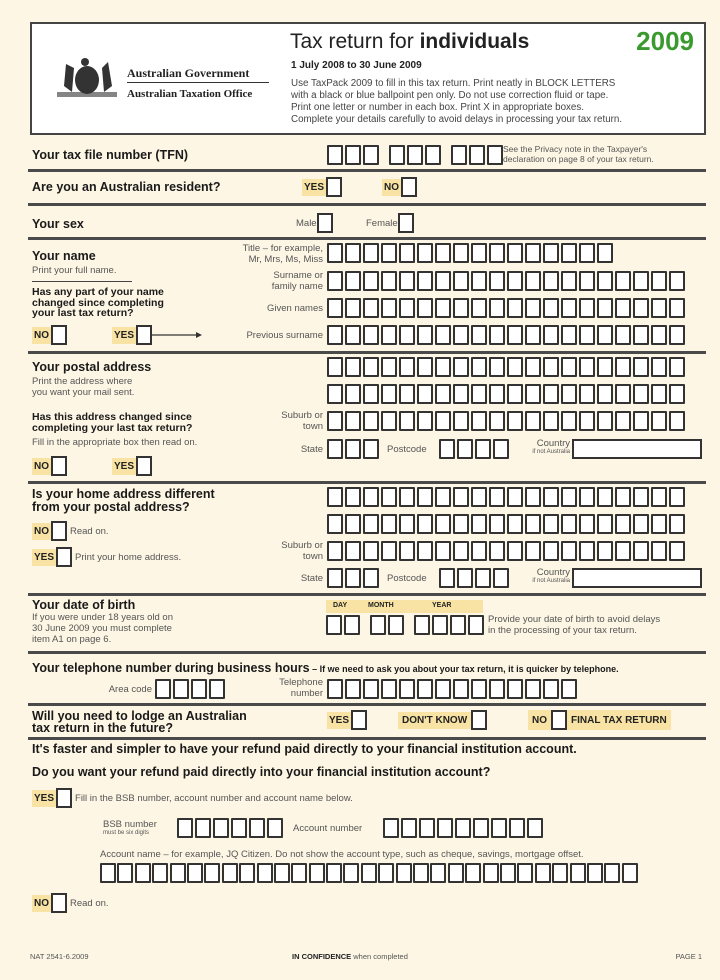  Describe the element at coordinates (506, 308) in the screenshot. I see `given-names-input` at that location.